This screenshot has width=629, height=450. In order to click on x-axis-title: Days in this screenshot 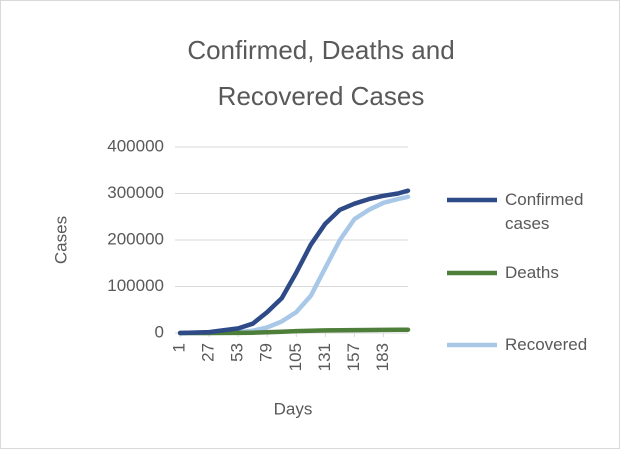, I will do `click(293, 408)`.